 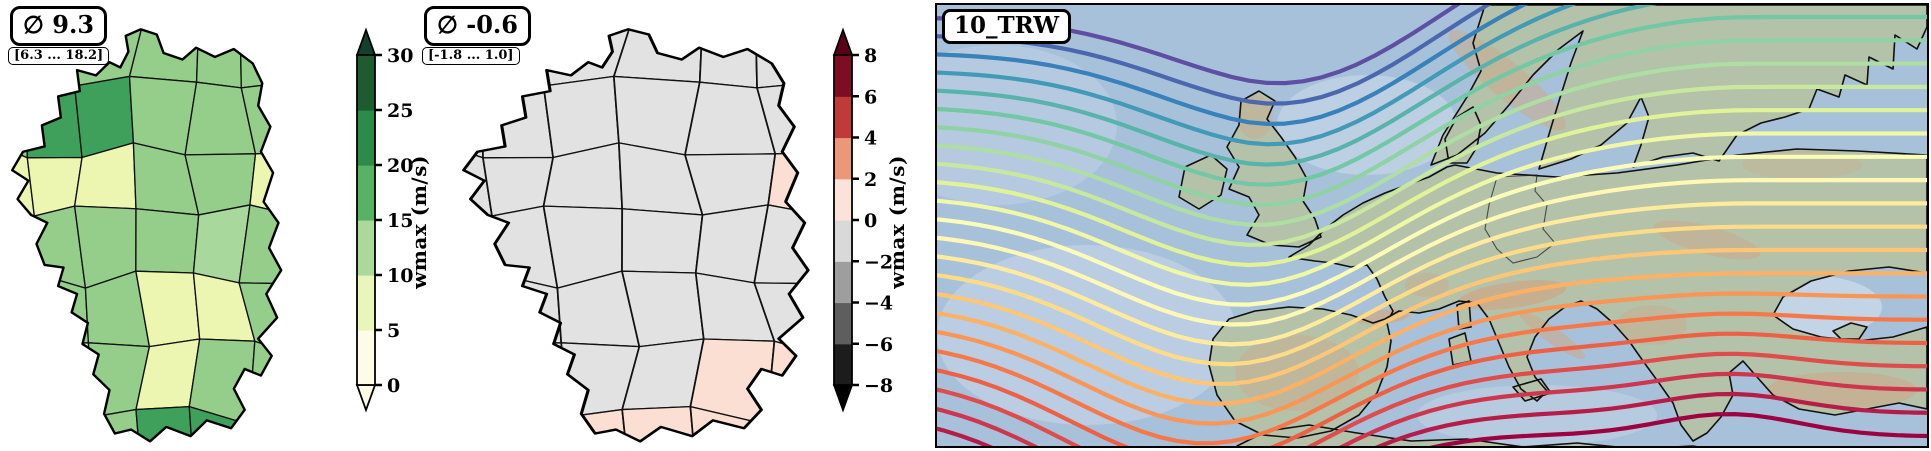 What do you see at coordinates (878, 386) in the screenshot?
I see `colorbar-tick-label: −8` at bounding box center [878, 386].